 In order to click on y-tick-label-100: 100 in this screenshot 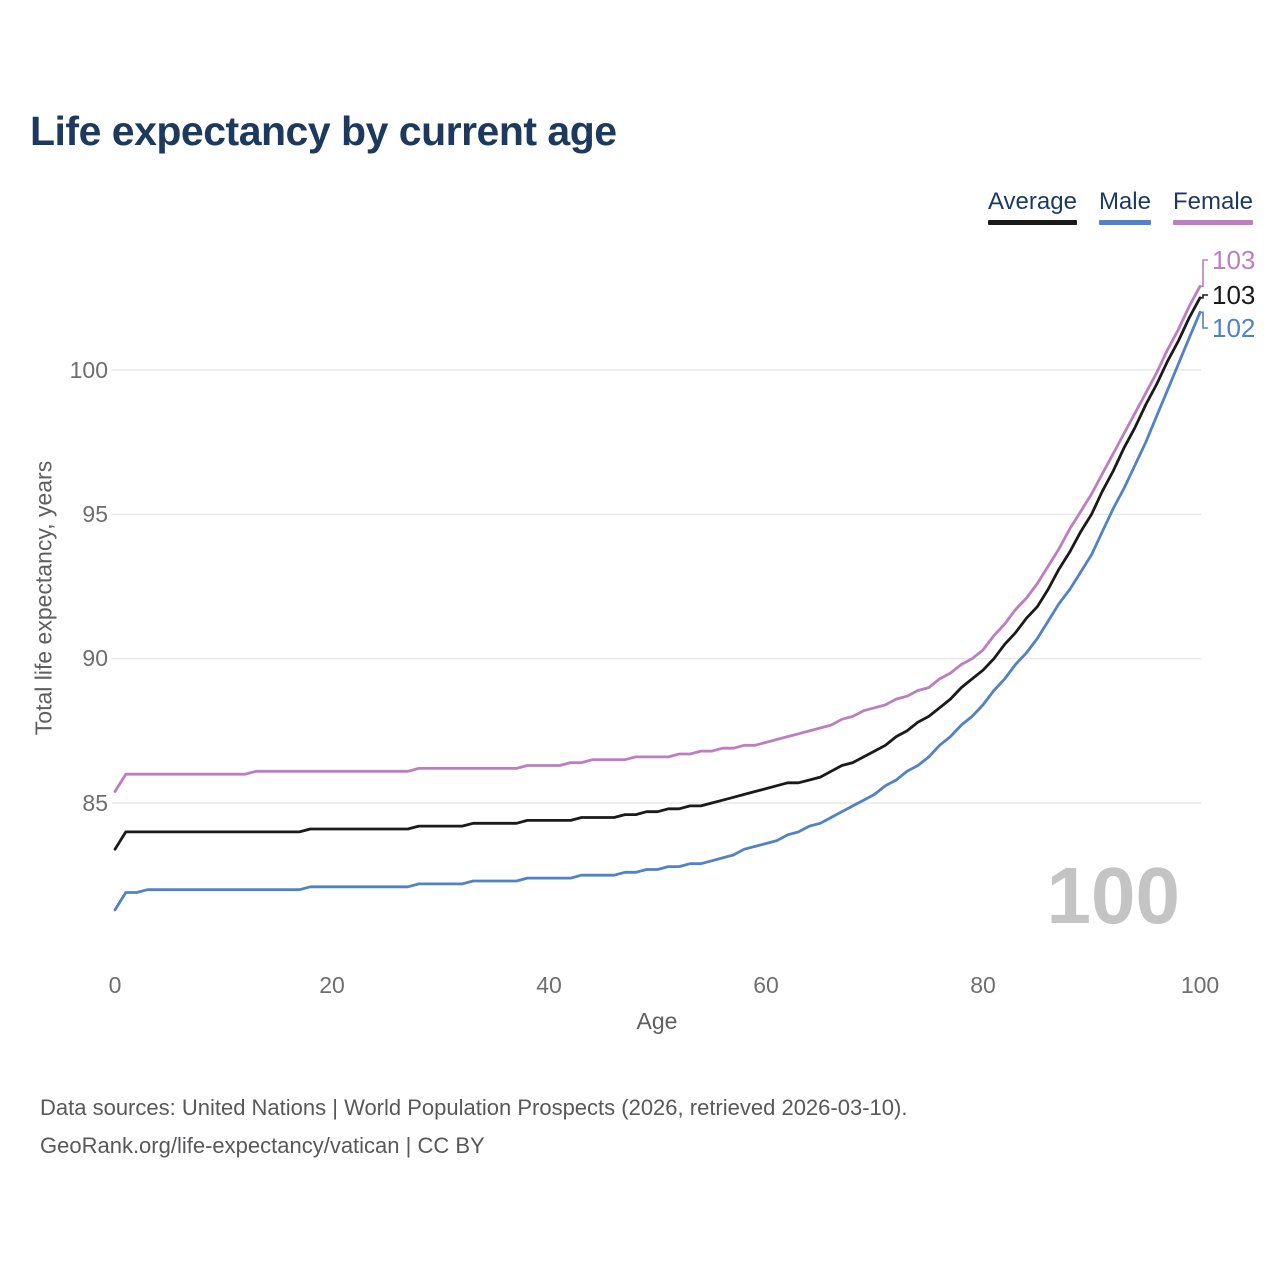, I will do `click(88, 369)`.